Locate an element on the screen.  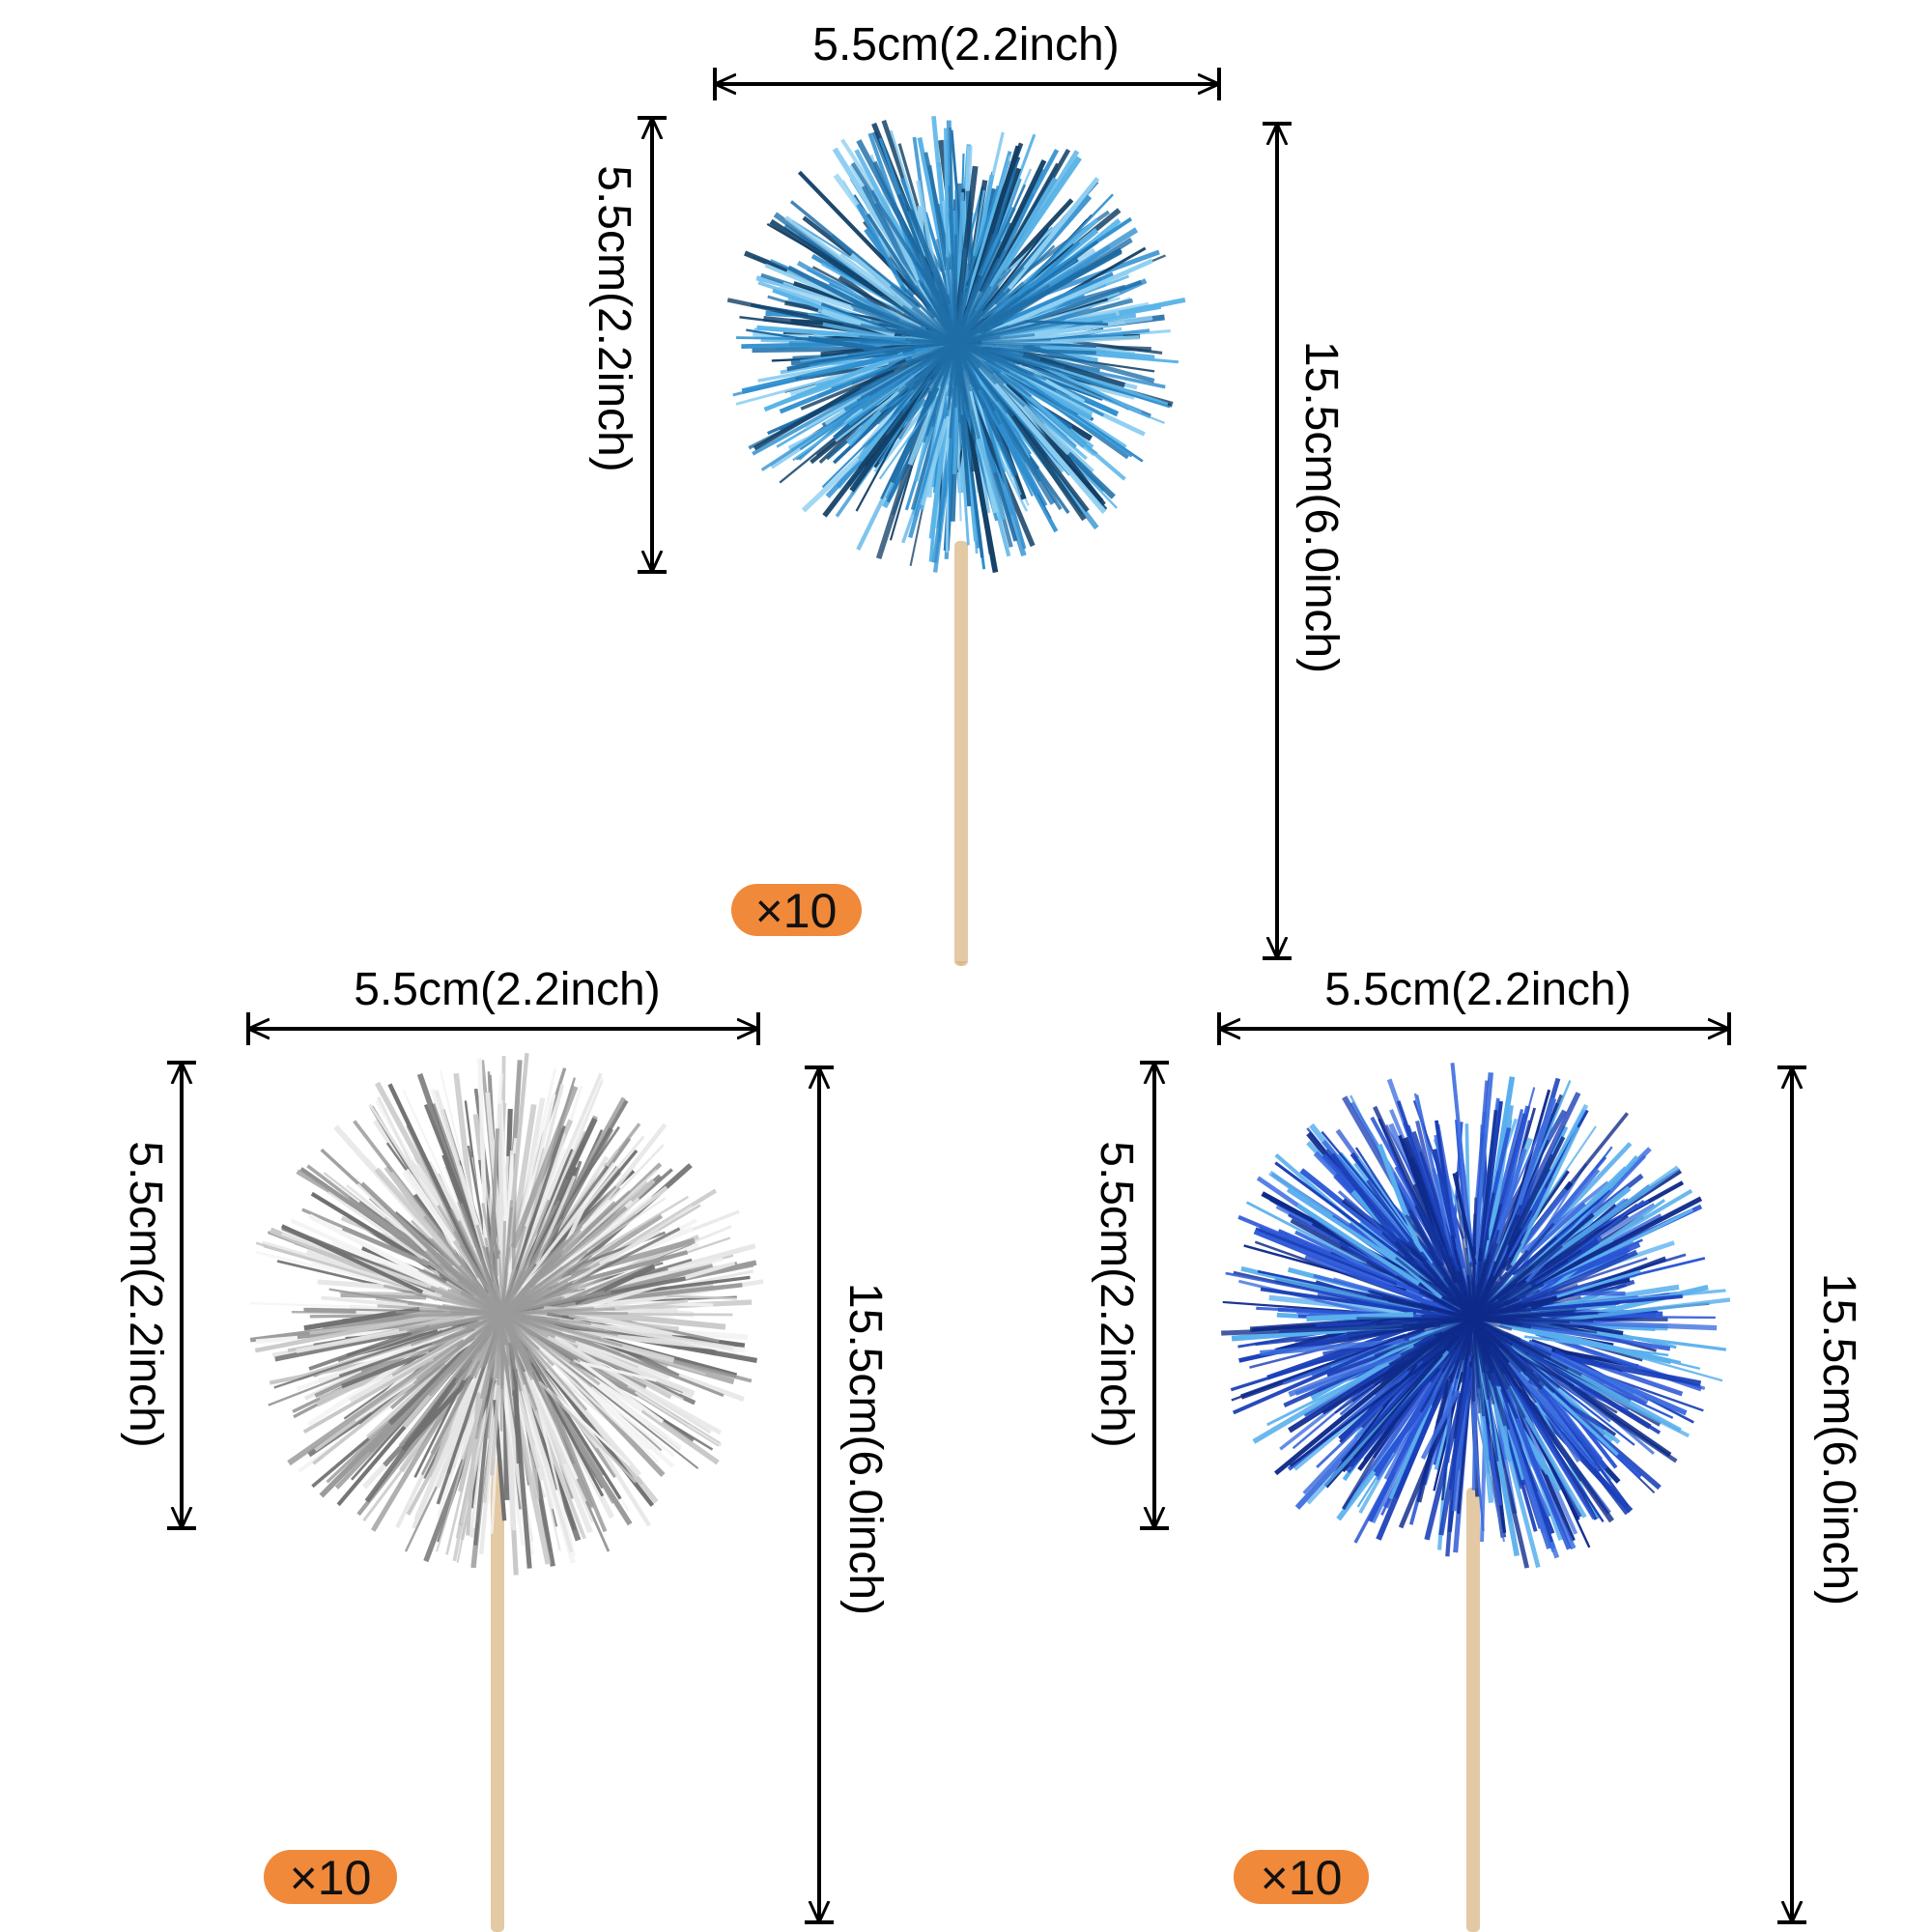
width-label: 5.5cm(2.2inch) is located at coordinates (507, 989).